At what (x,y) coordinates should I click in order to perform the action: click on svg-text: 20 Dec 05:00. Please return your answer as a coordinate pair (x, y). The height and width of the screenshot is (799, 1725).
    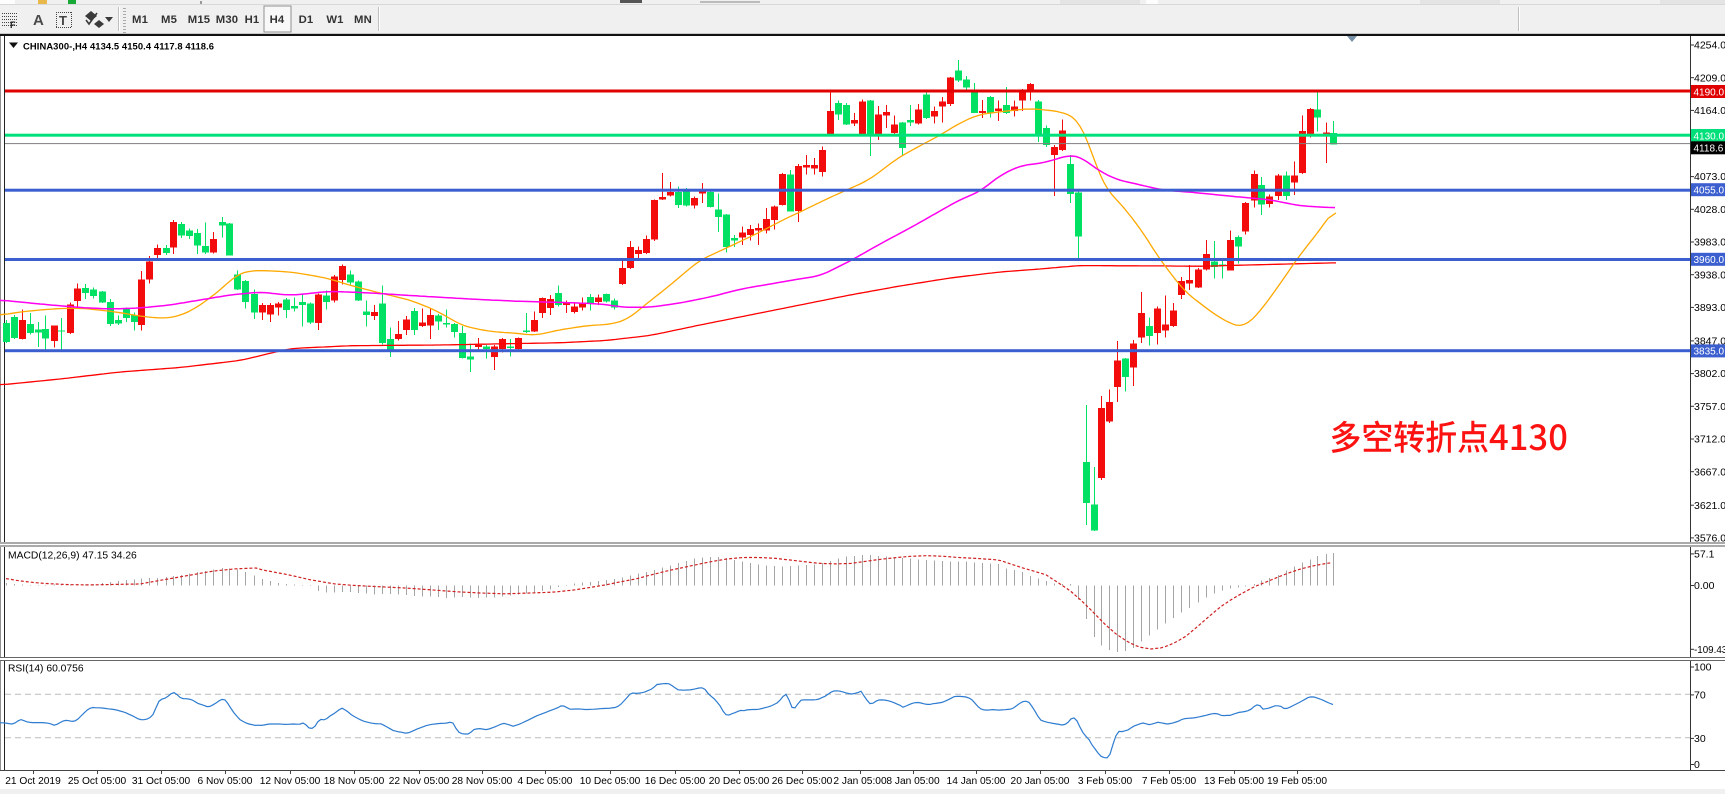
    Looking at the image, I should click on (739, 781).